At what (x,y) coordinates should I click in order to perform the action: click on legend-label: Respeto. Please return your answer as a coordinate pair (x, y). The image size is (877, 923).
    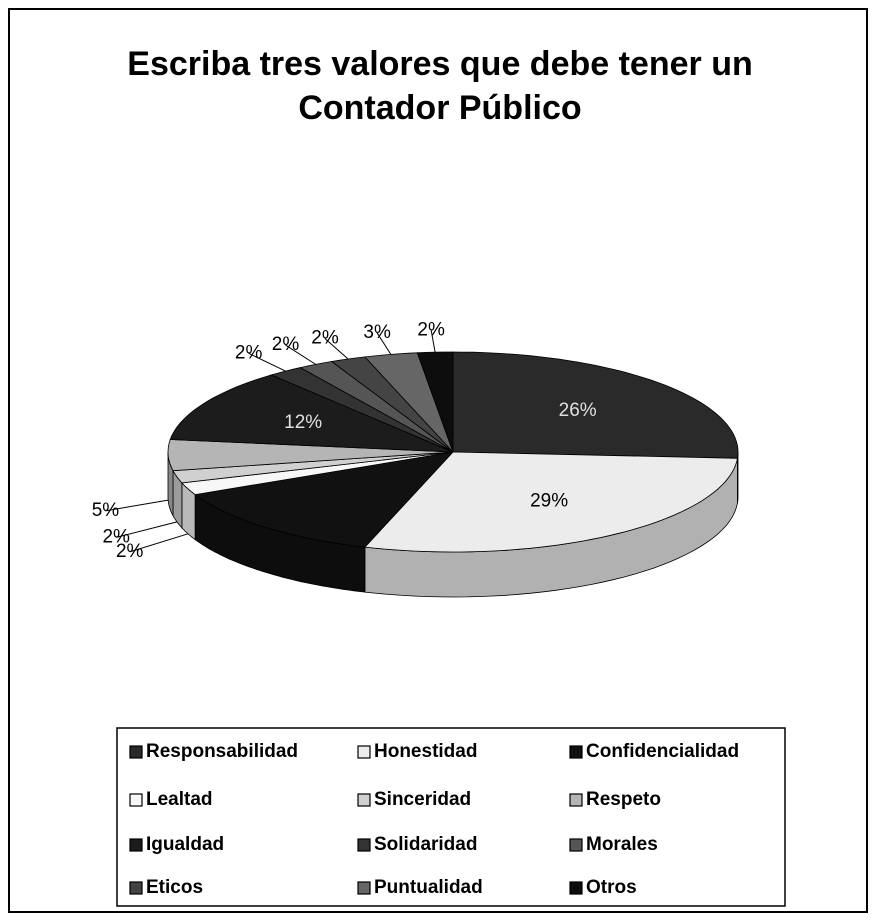
    Looking at the image, I should click on (623, 799).